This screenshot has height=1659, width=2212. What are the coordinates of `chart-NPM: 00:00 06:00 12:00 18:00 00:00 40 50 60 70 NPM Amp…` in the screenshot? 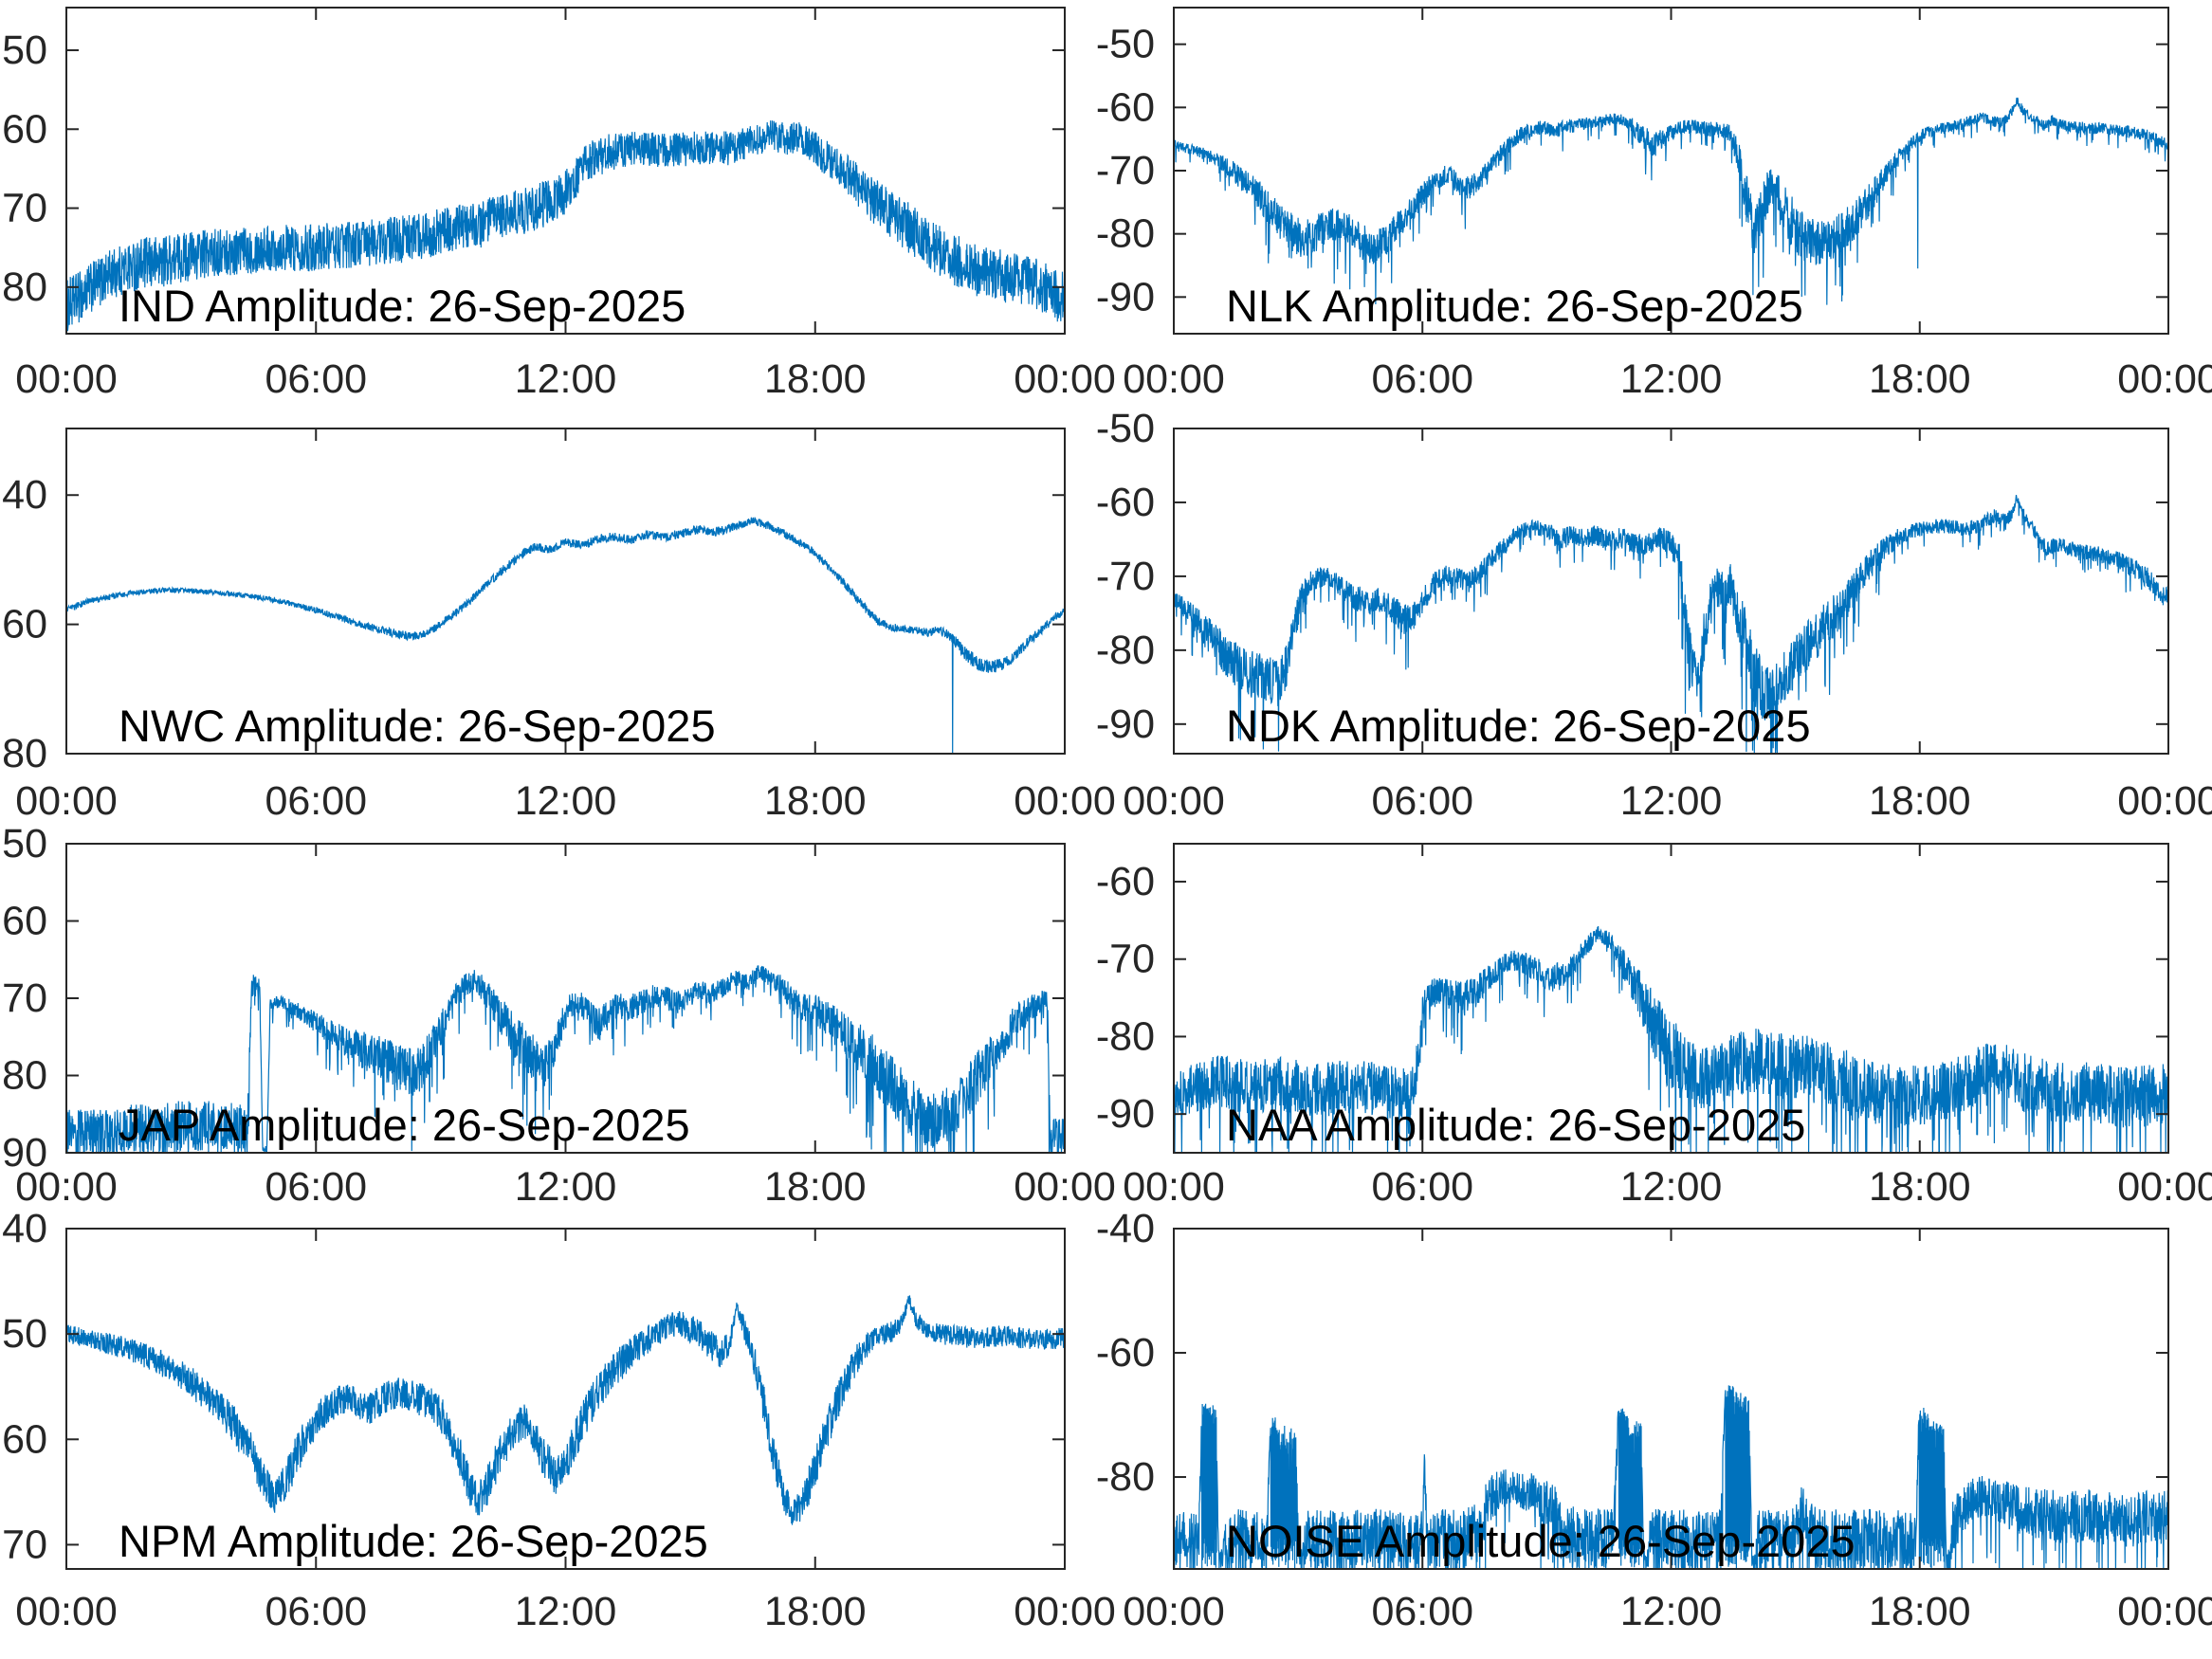 It's located at (559, 1420).